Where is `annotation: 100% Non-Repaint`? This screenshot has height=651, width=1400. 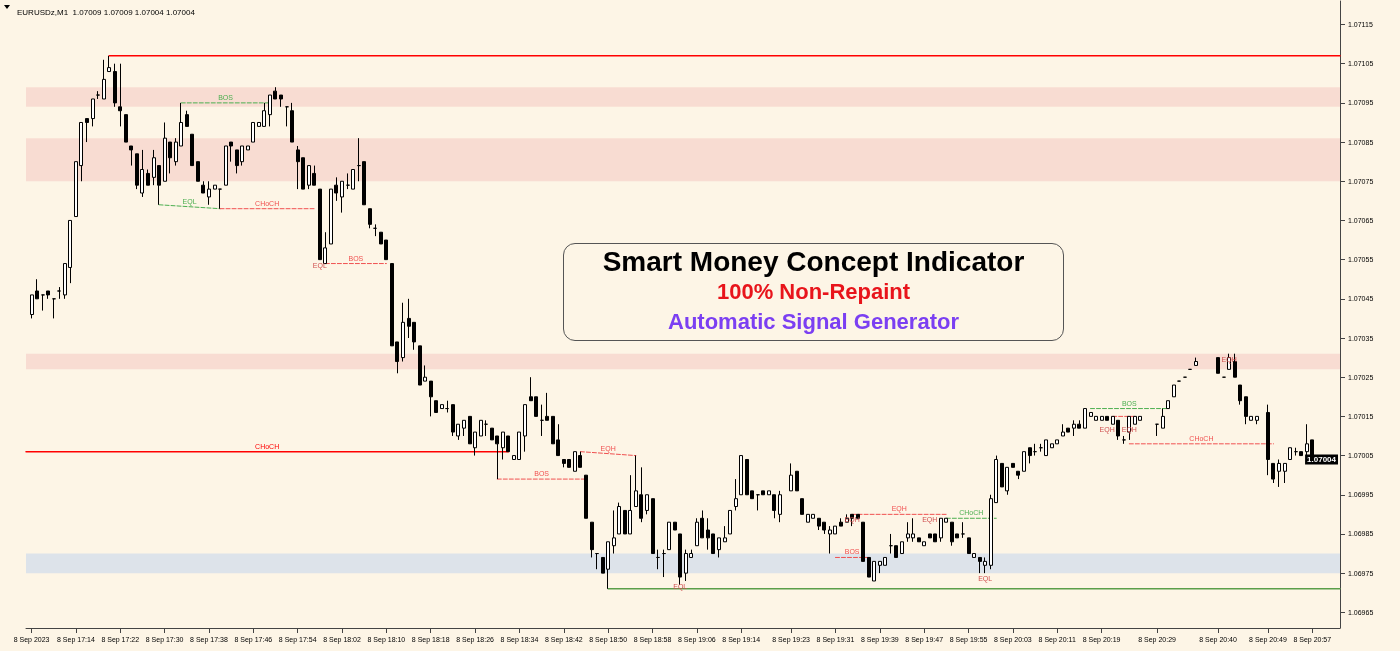 annotation: 100% Non-Repaint is located at coordinates (813, 292).